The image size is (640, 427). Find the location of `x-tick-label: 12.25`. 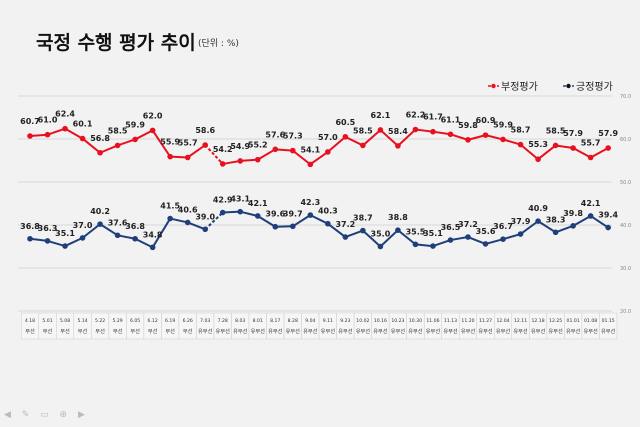

x-tick-label: 12.25 is located at coordinates (555, 321).